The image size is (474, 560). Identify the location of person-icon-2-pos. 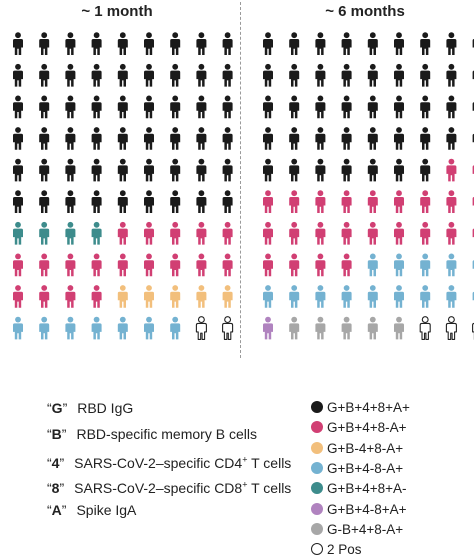
(228, 328).